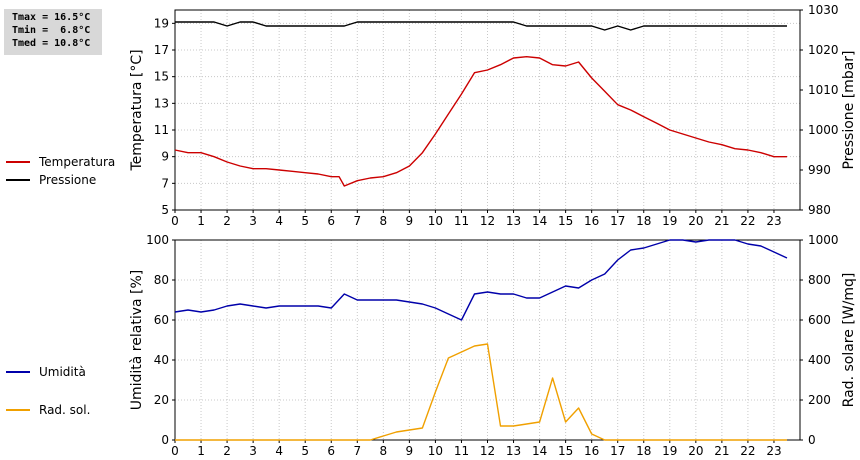 The width and height of the screenshot is (860, 460). What do you see at coordinates (18, 410) in the screenshot?
I see `legend-swatch-radsol` at bounding box center [18, 410].